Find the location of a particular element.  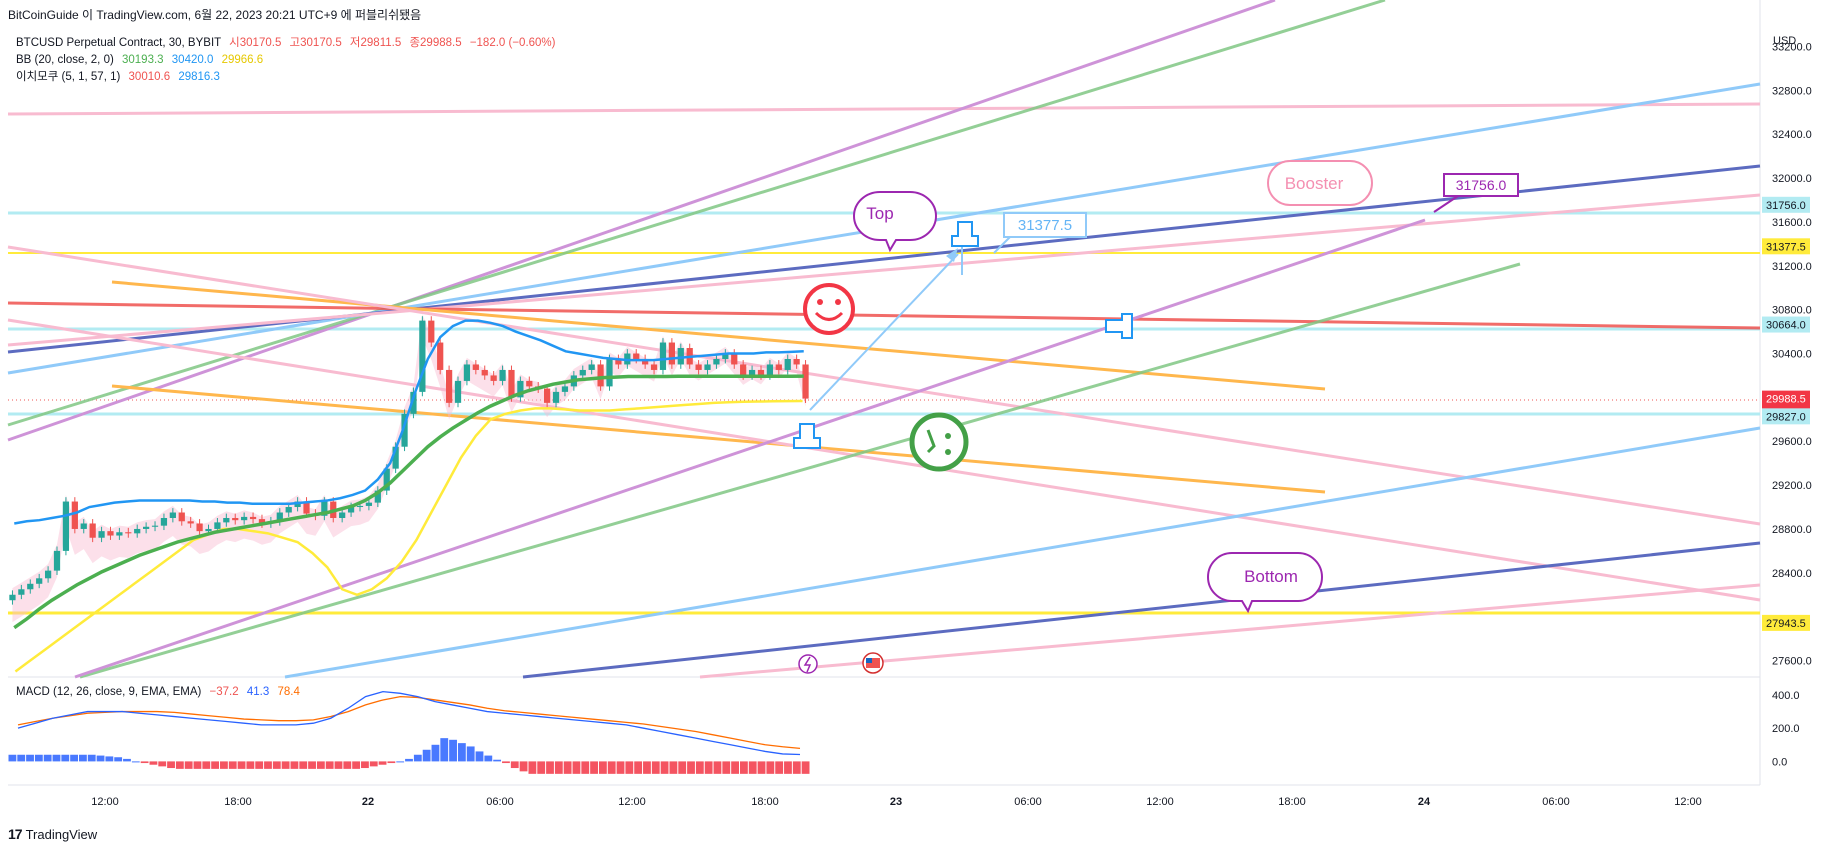

us-flag-event-icon is located at coordinates (873, 663).